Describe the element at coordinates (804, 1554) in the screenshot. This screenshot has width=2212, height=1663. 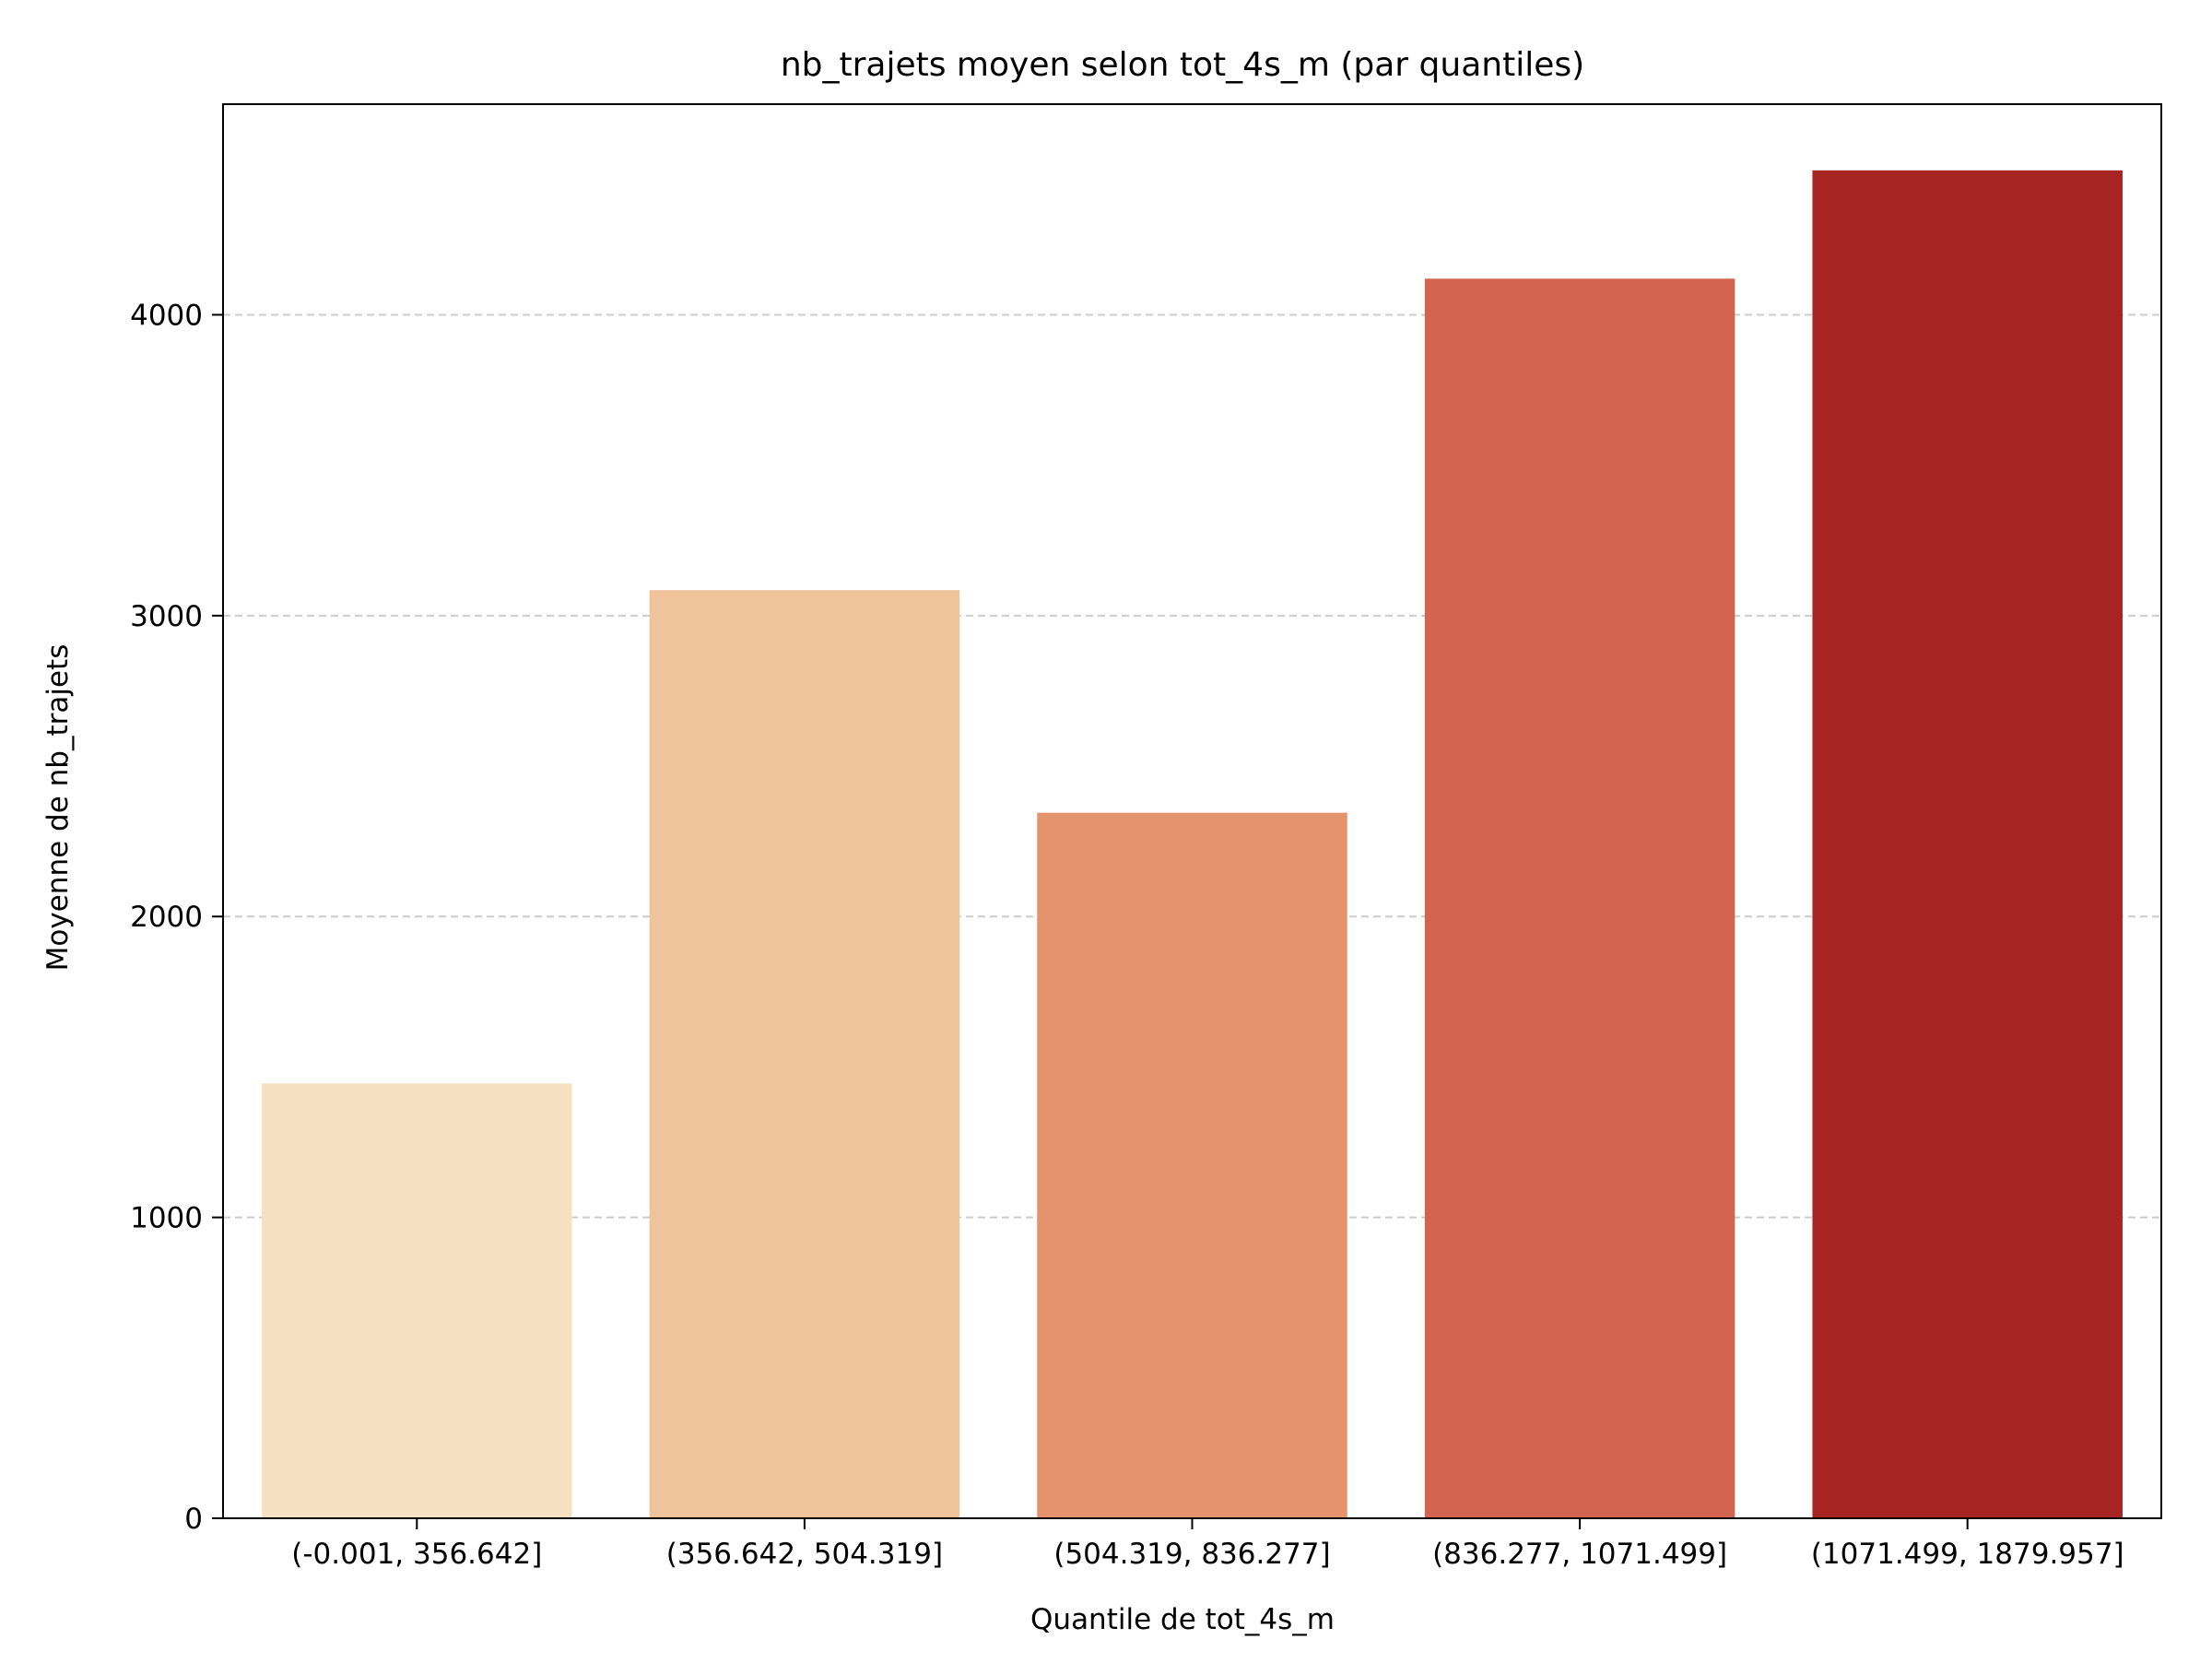
I see `x-tick-label: (356.642, 504.319]` at that location.